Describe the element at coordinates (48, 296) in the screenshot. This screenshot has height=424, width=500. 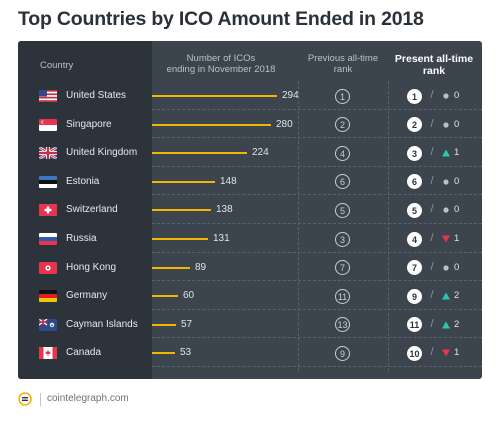
I see `germany-flag-icon` at that location.